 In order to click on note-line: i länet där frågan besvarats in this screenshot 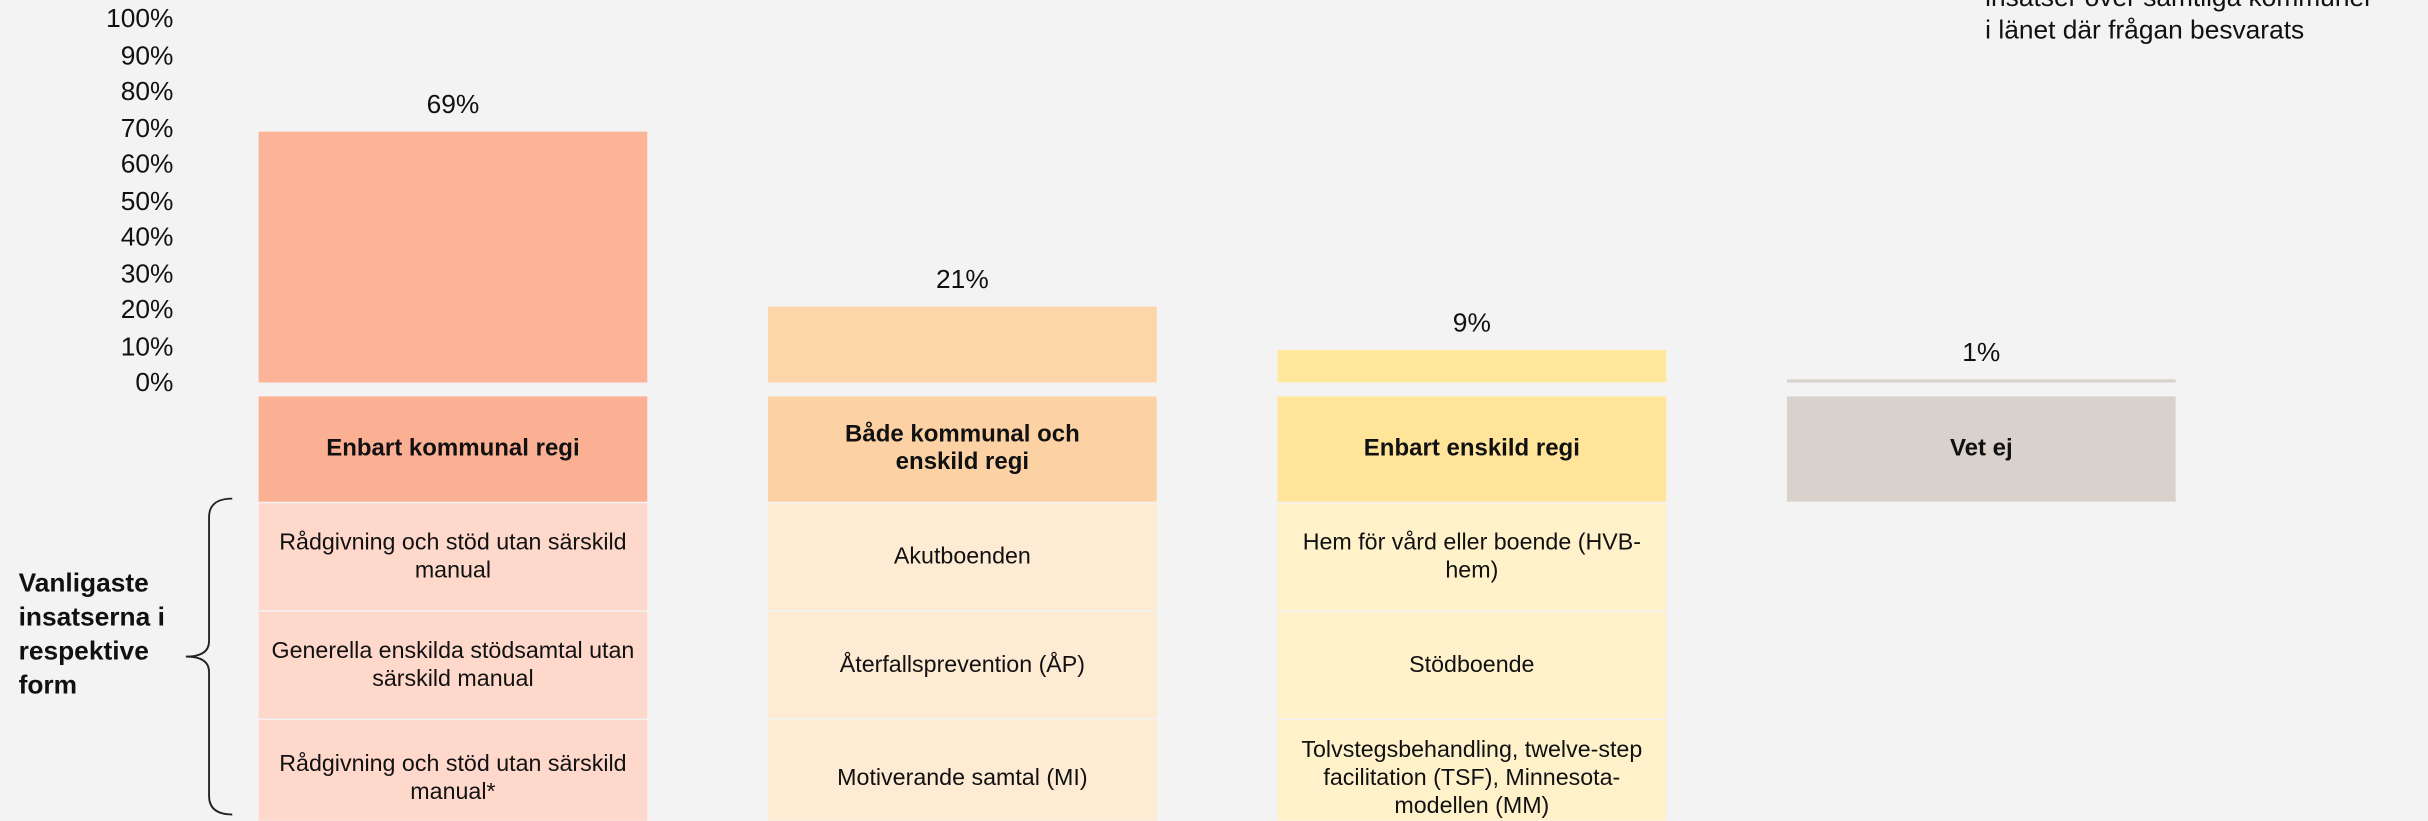, I will do `click(2145, 30)`.